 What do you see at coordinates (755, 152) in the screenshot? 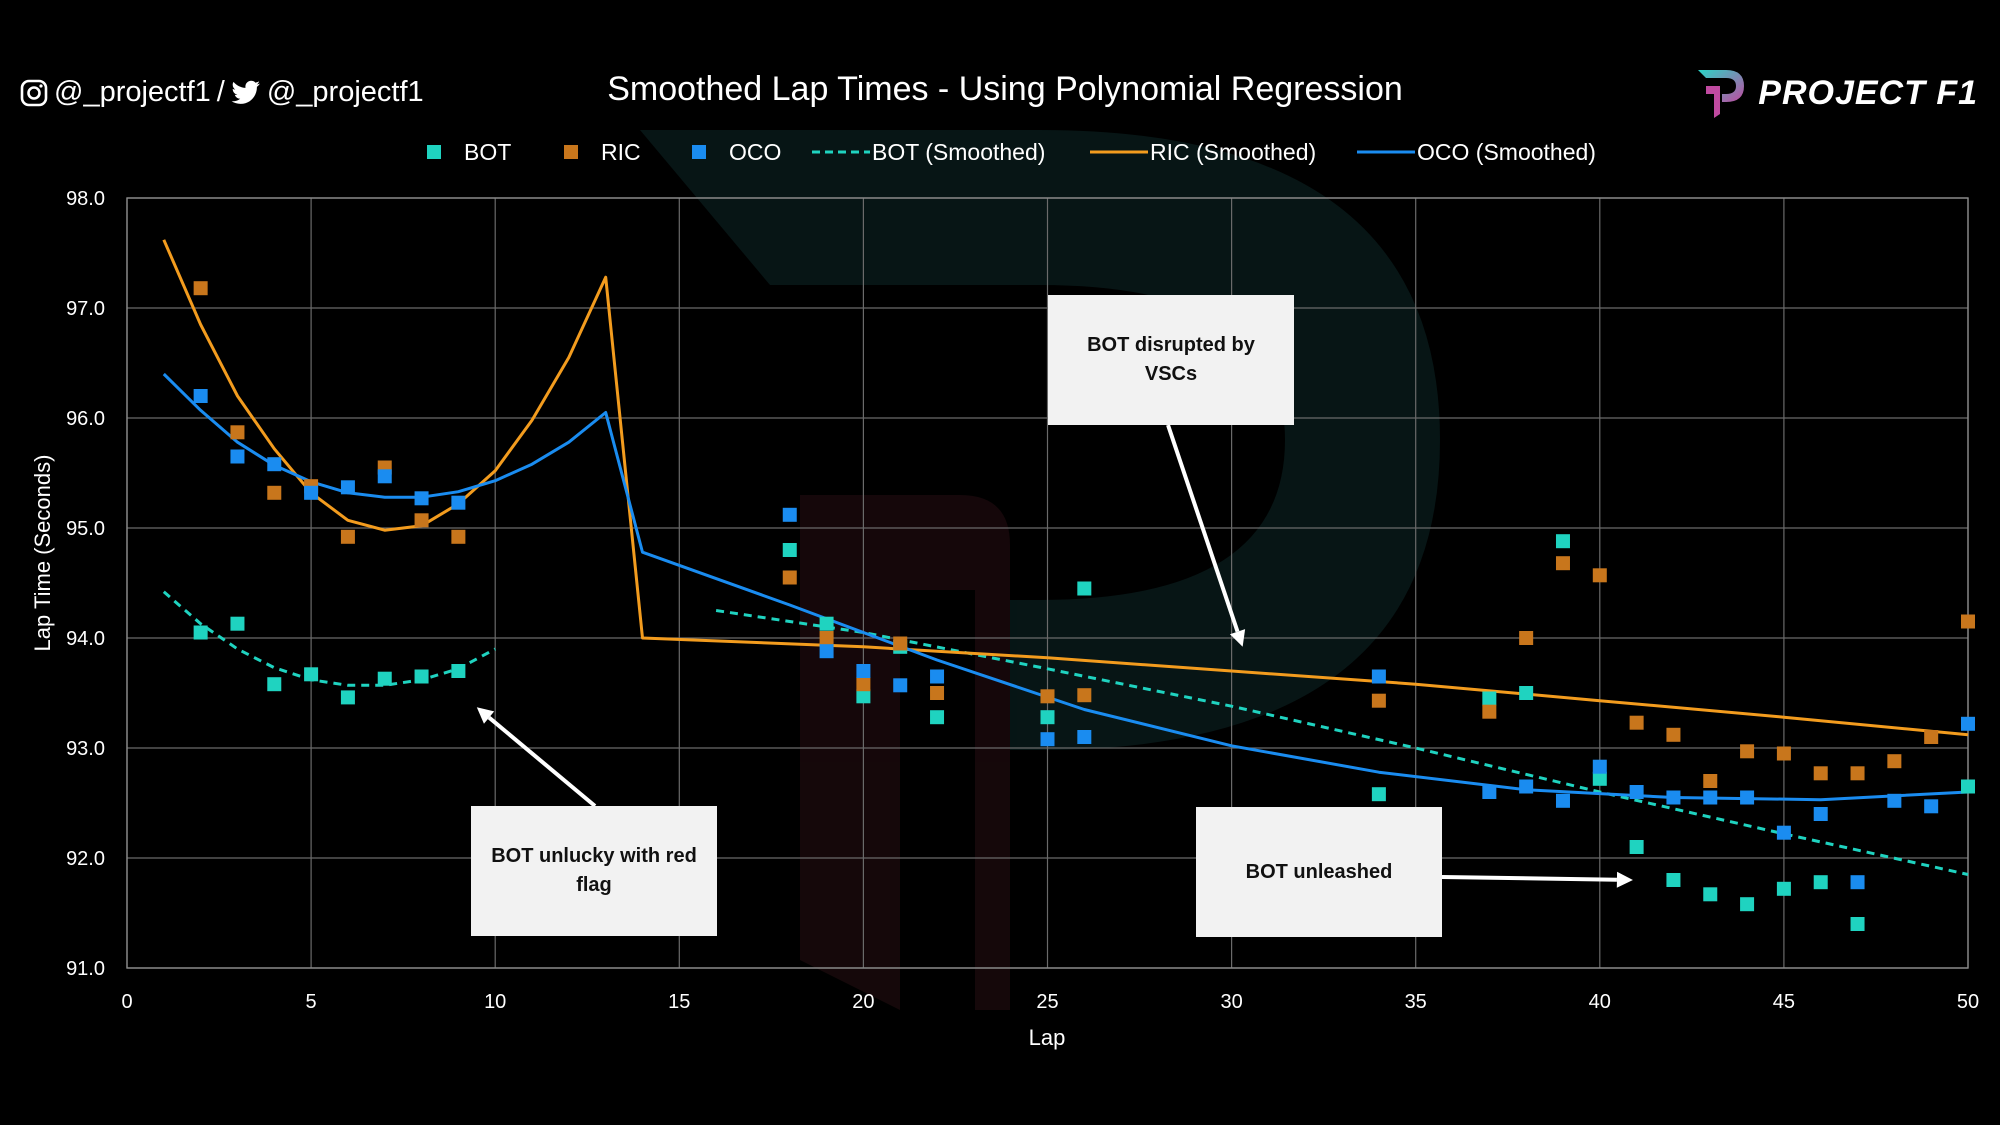
I see `legend-label-oco: OCO` at bounding box center [755, 152].